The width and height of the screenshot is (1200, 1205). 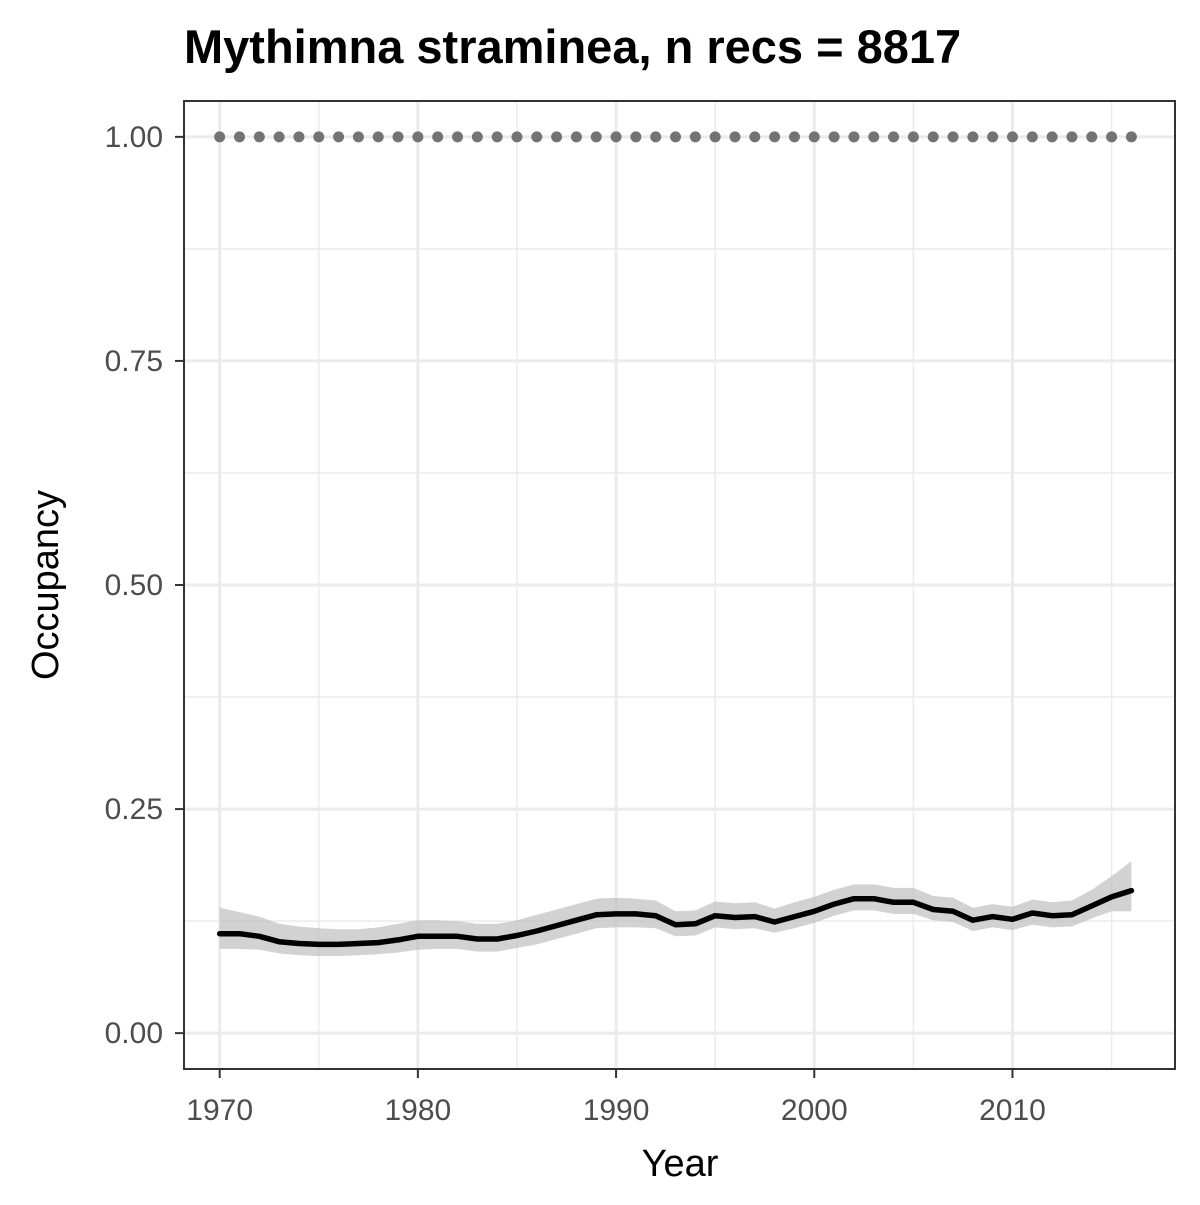 I want to click on x-axis-title: Year, so click(x=680, y=1164).